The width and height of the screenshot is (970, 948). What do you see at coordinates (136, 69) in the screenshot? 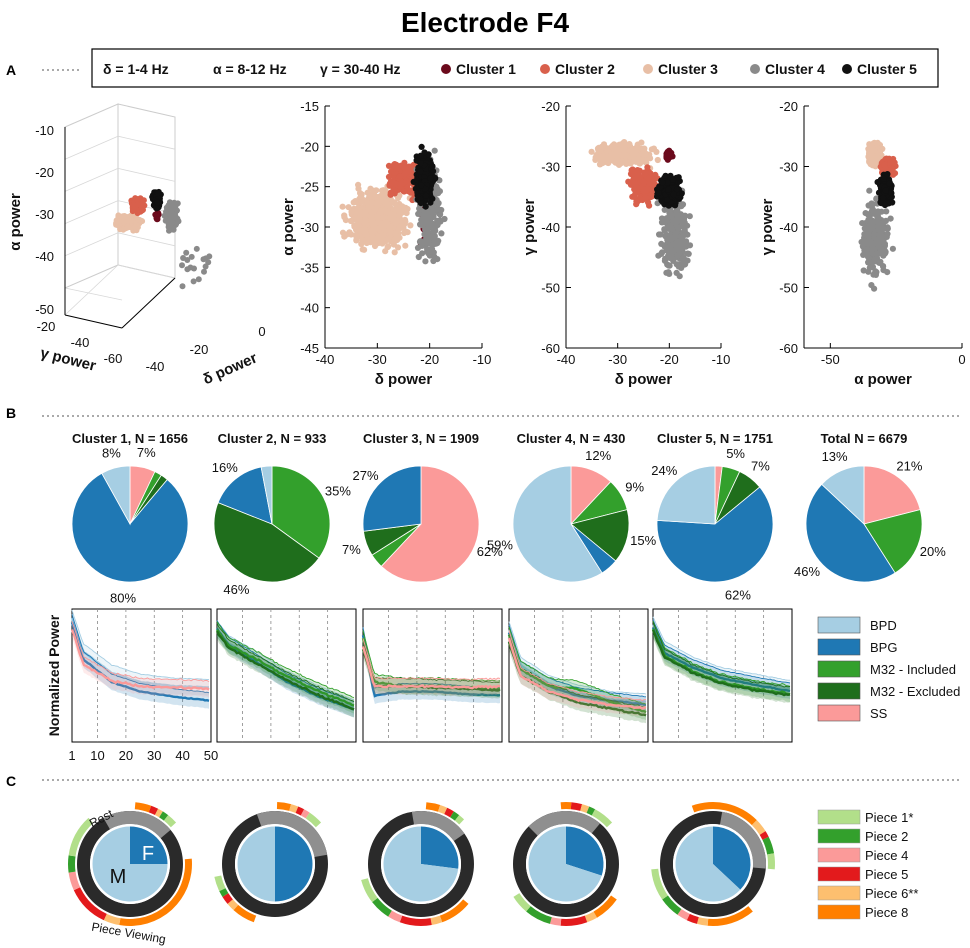
I see `band-legend-label: δ = 1-4 Hz` at bounding box center [136, 69].